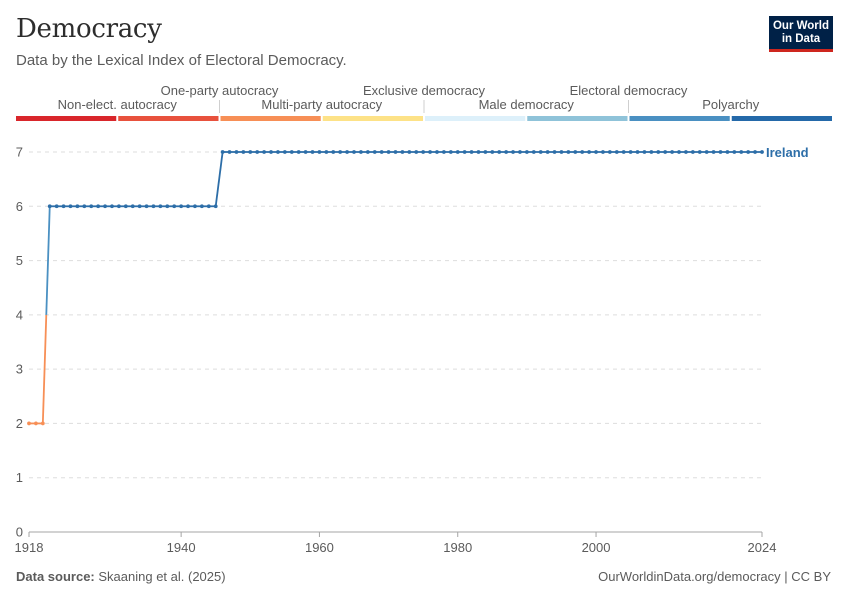 Image resolution: width=850 pixels, height=600 pixels. What do you see at coordinates (527, 104) in the screenshot?
I see `legend-label: Male democracy` at bounding box center [527, 104].